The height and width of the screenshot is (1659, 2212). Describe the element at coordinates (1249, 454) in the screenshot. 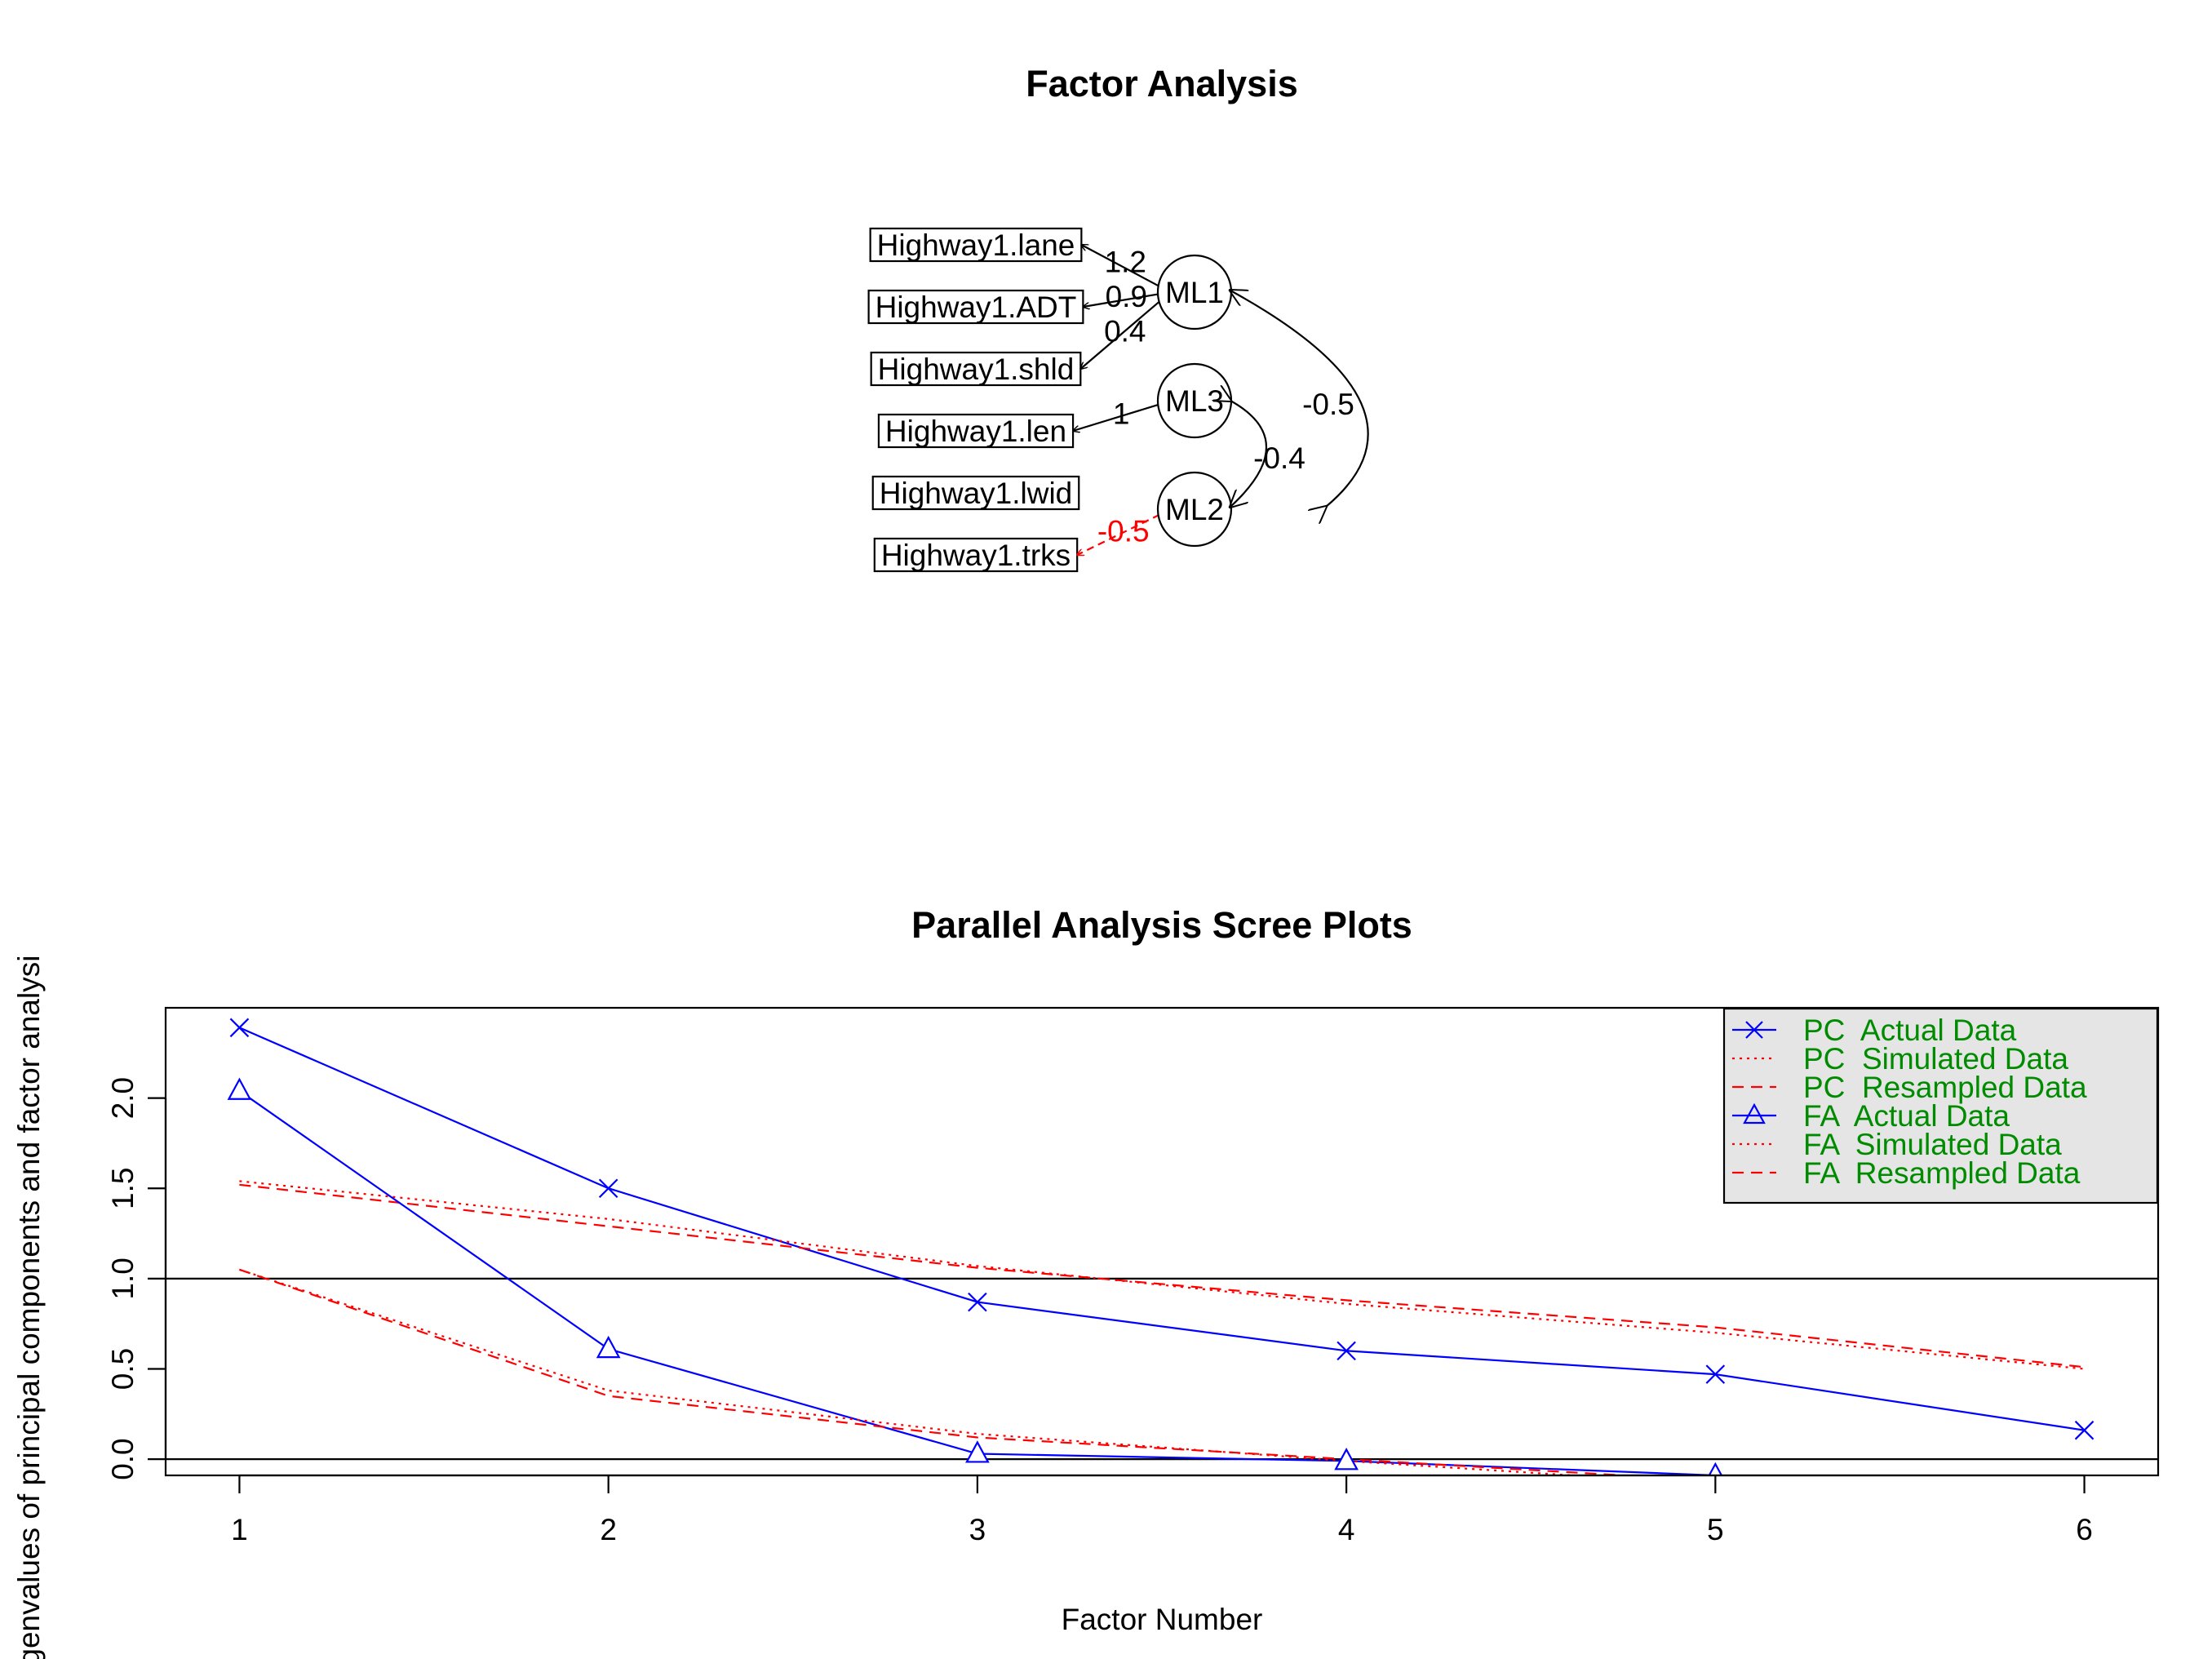

I see `correlation-curve-ml3-ml2` at that location.